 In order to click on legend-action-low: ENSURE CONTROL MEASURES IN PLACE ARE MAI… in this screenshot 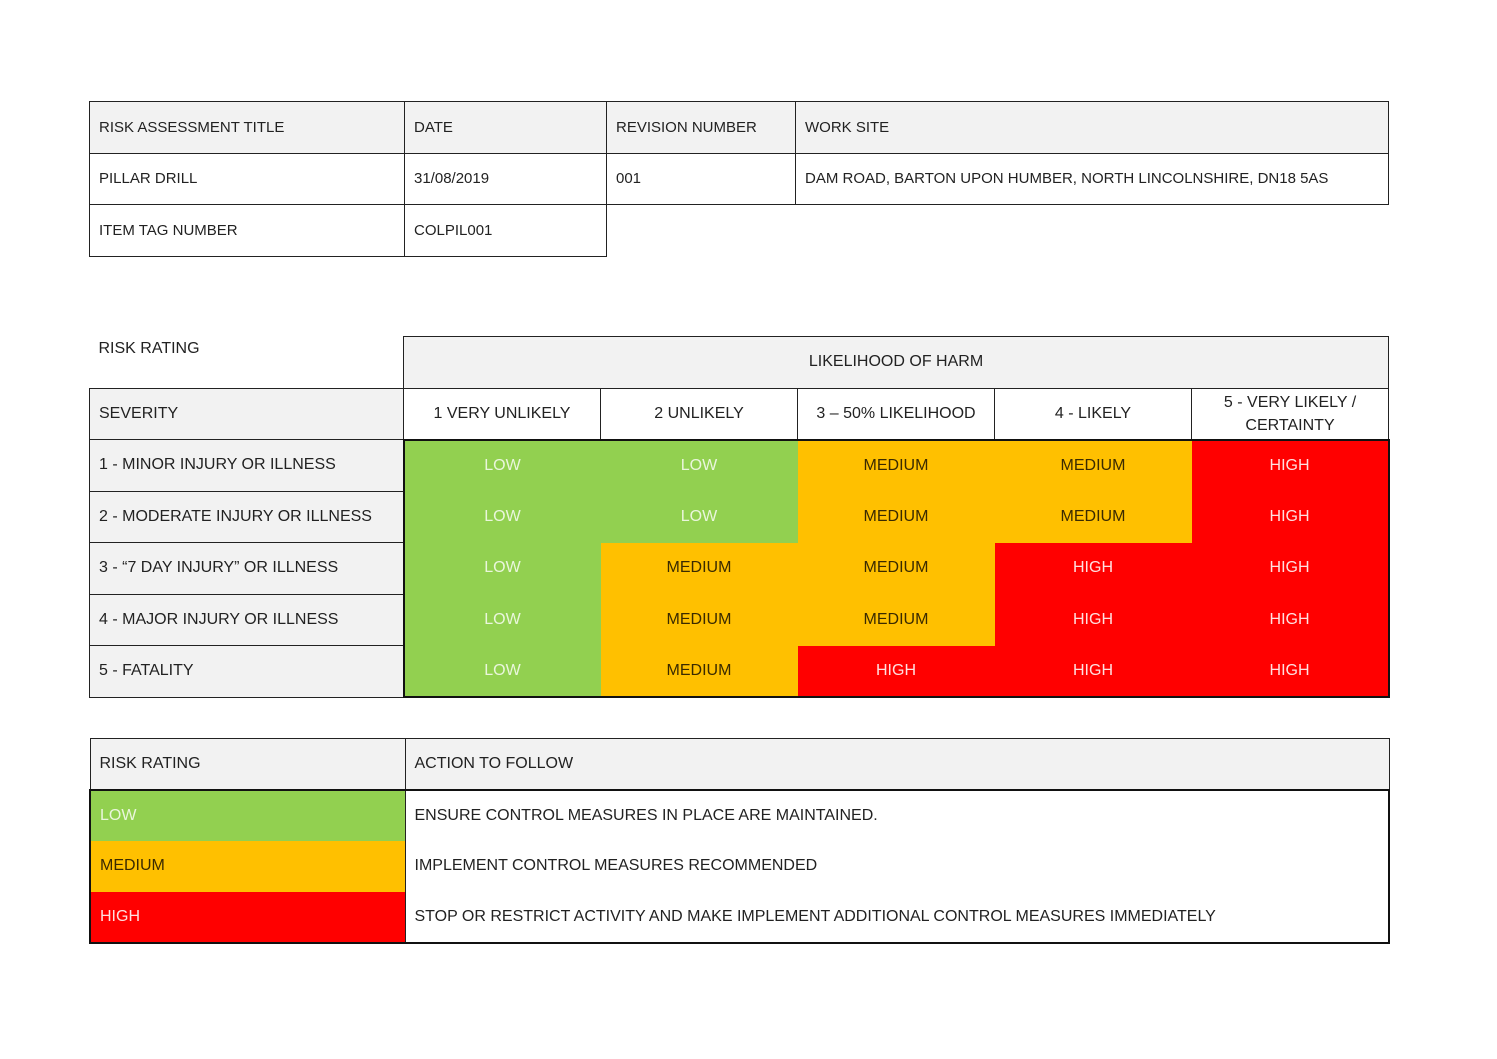, I will do `click(897, 814)`.